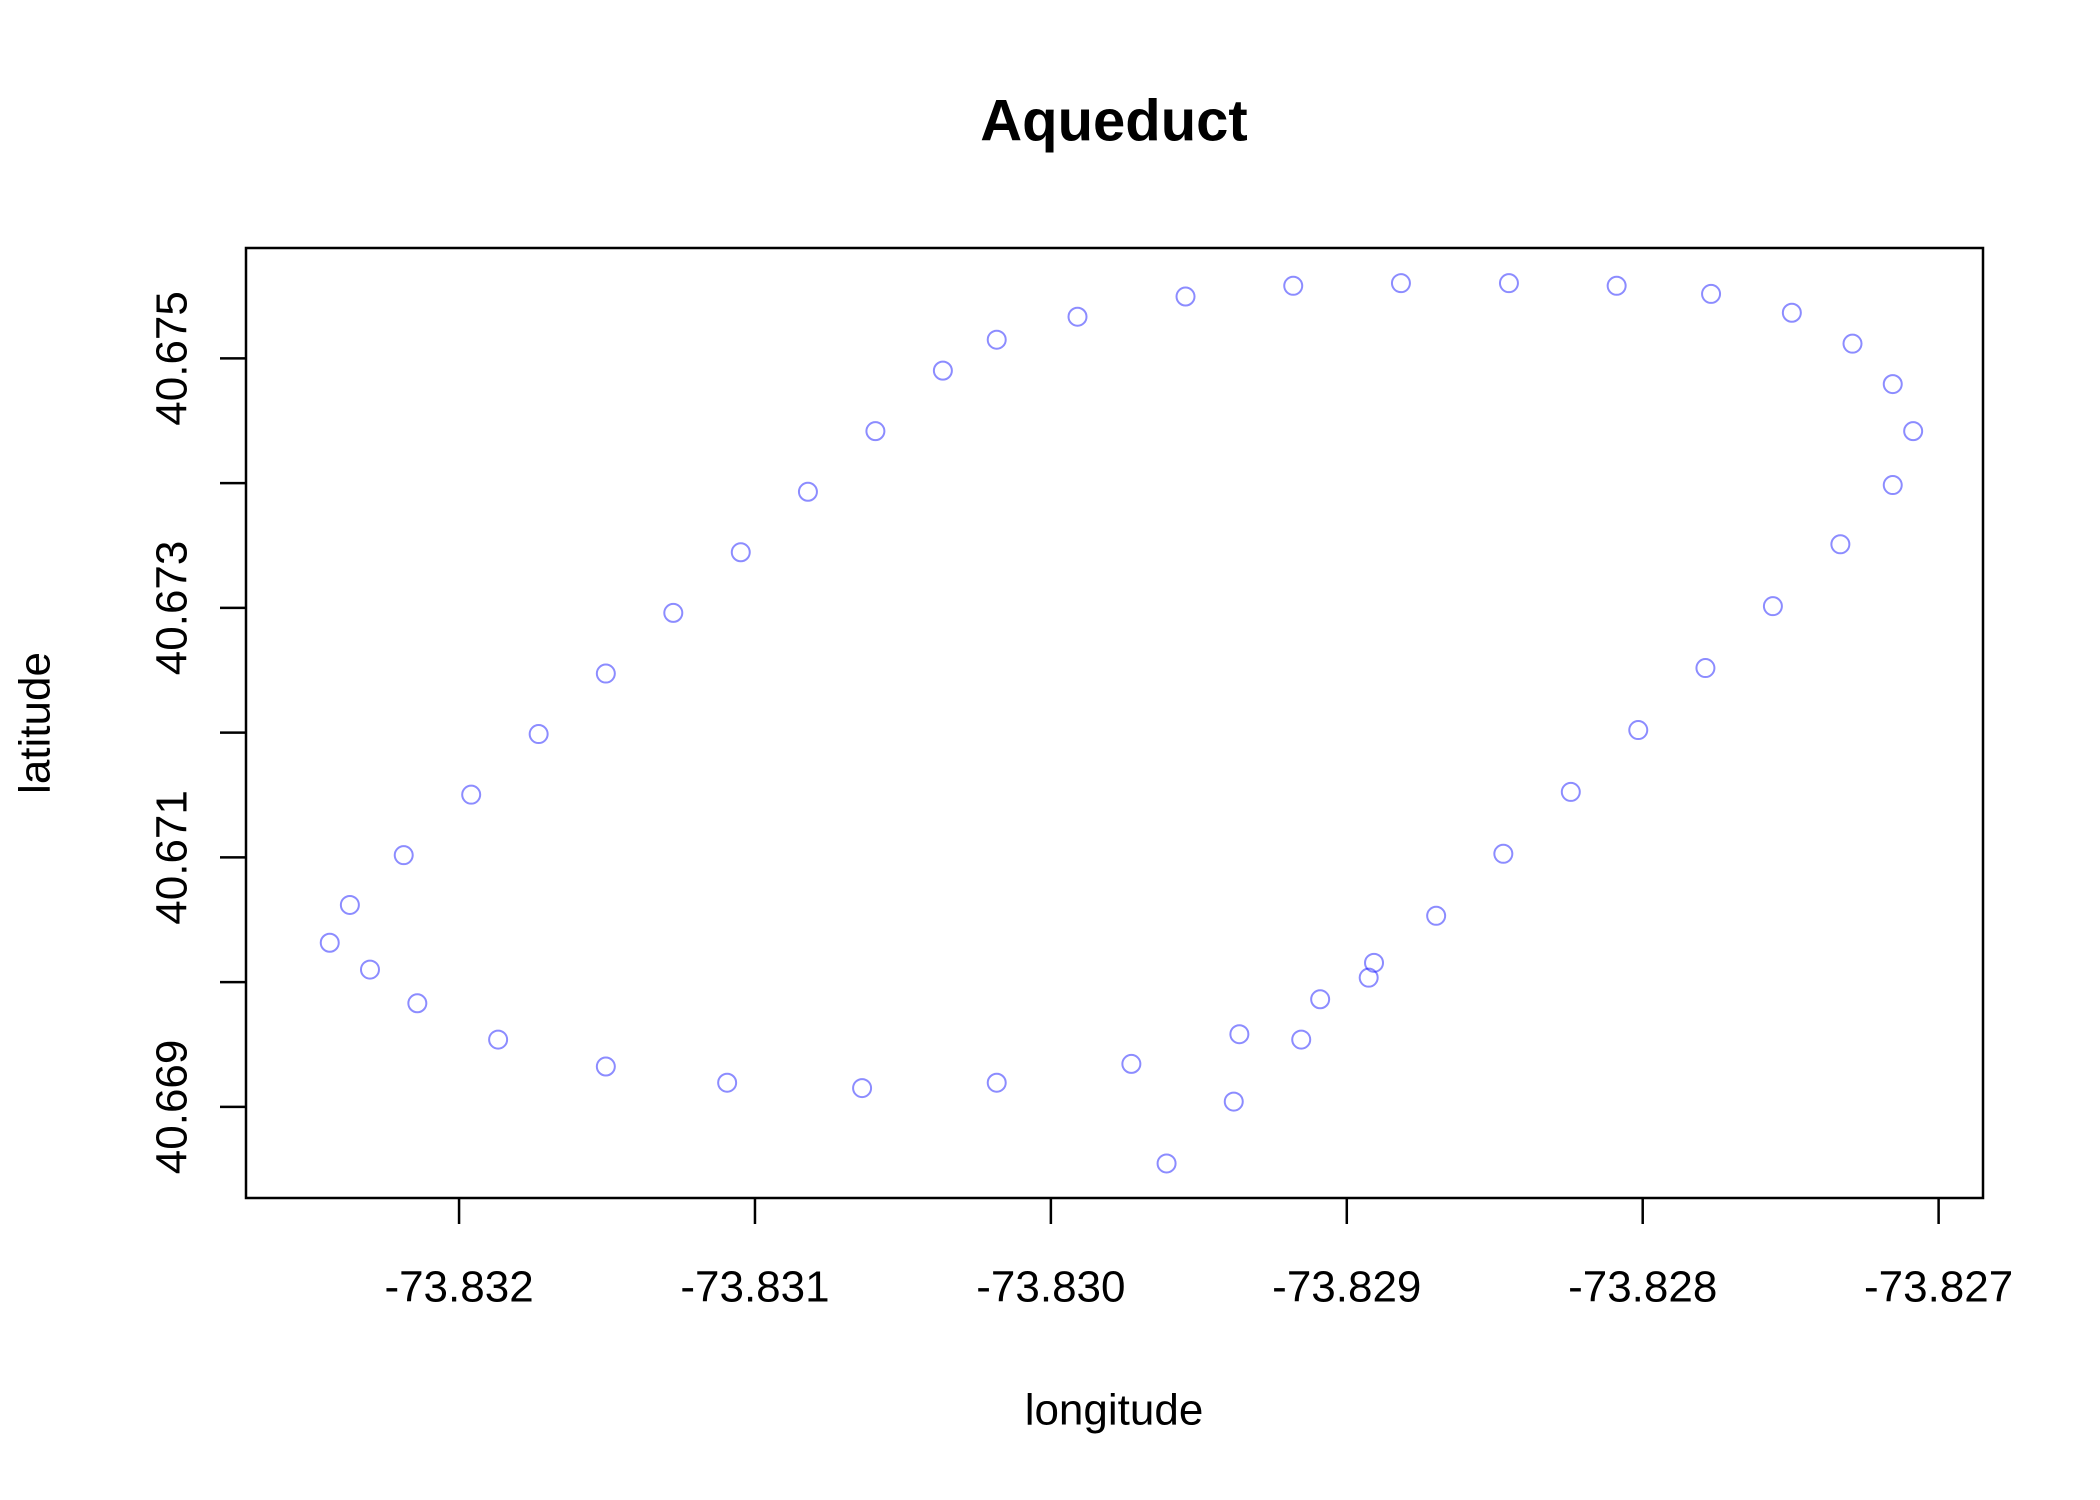 The width and height of the screenshot is (2100, 1500). I want to click on x-tick-label: -73.831, so click(754, 1287).